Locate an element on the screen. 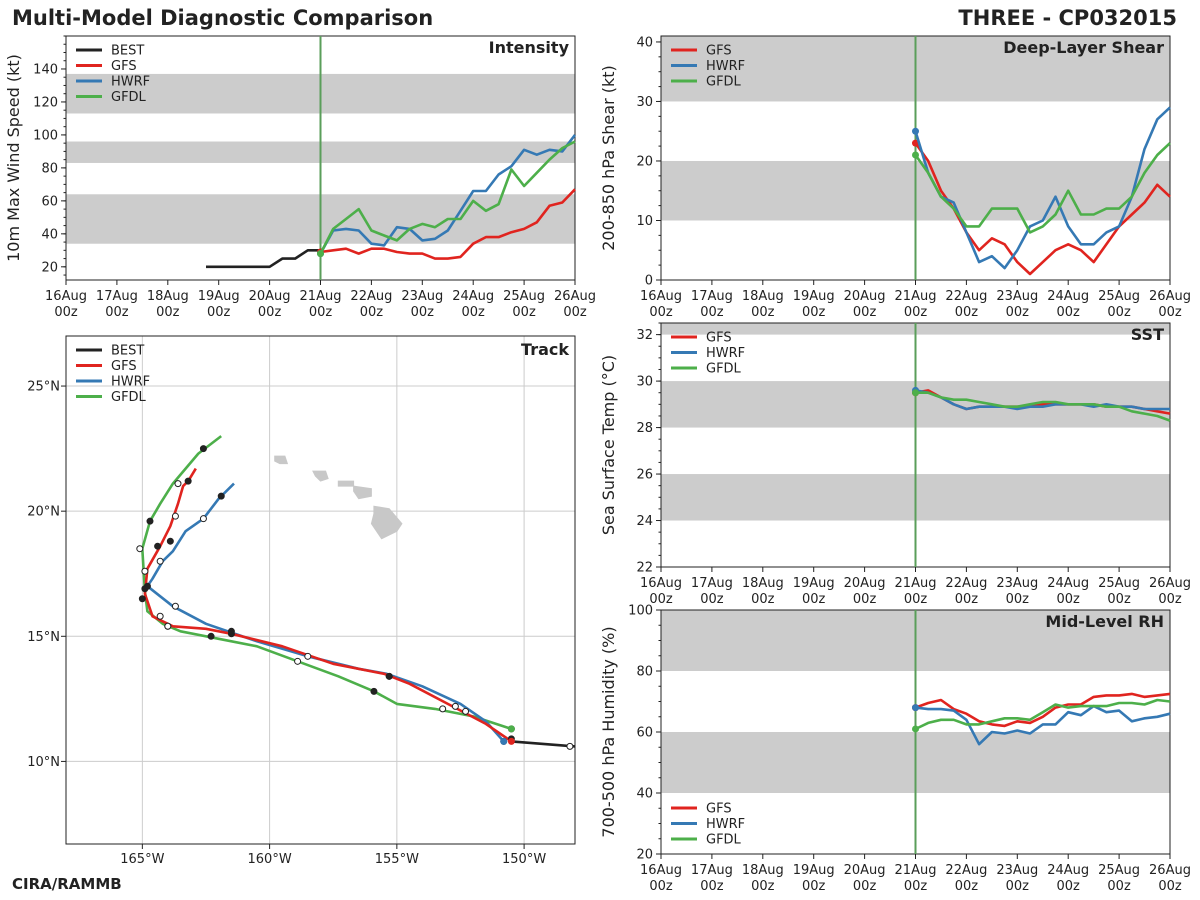  y-tick-label: 0 is located at coordinates (649, 281).